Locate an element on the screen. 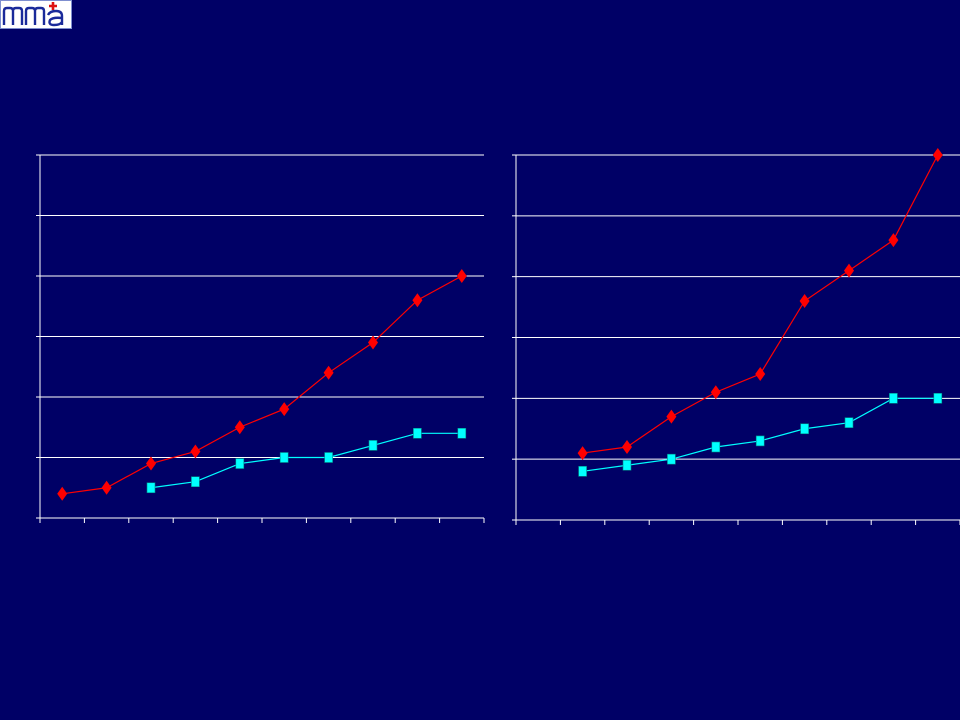  logo-letter-m1 is located at coordinates (13, 15).